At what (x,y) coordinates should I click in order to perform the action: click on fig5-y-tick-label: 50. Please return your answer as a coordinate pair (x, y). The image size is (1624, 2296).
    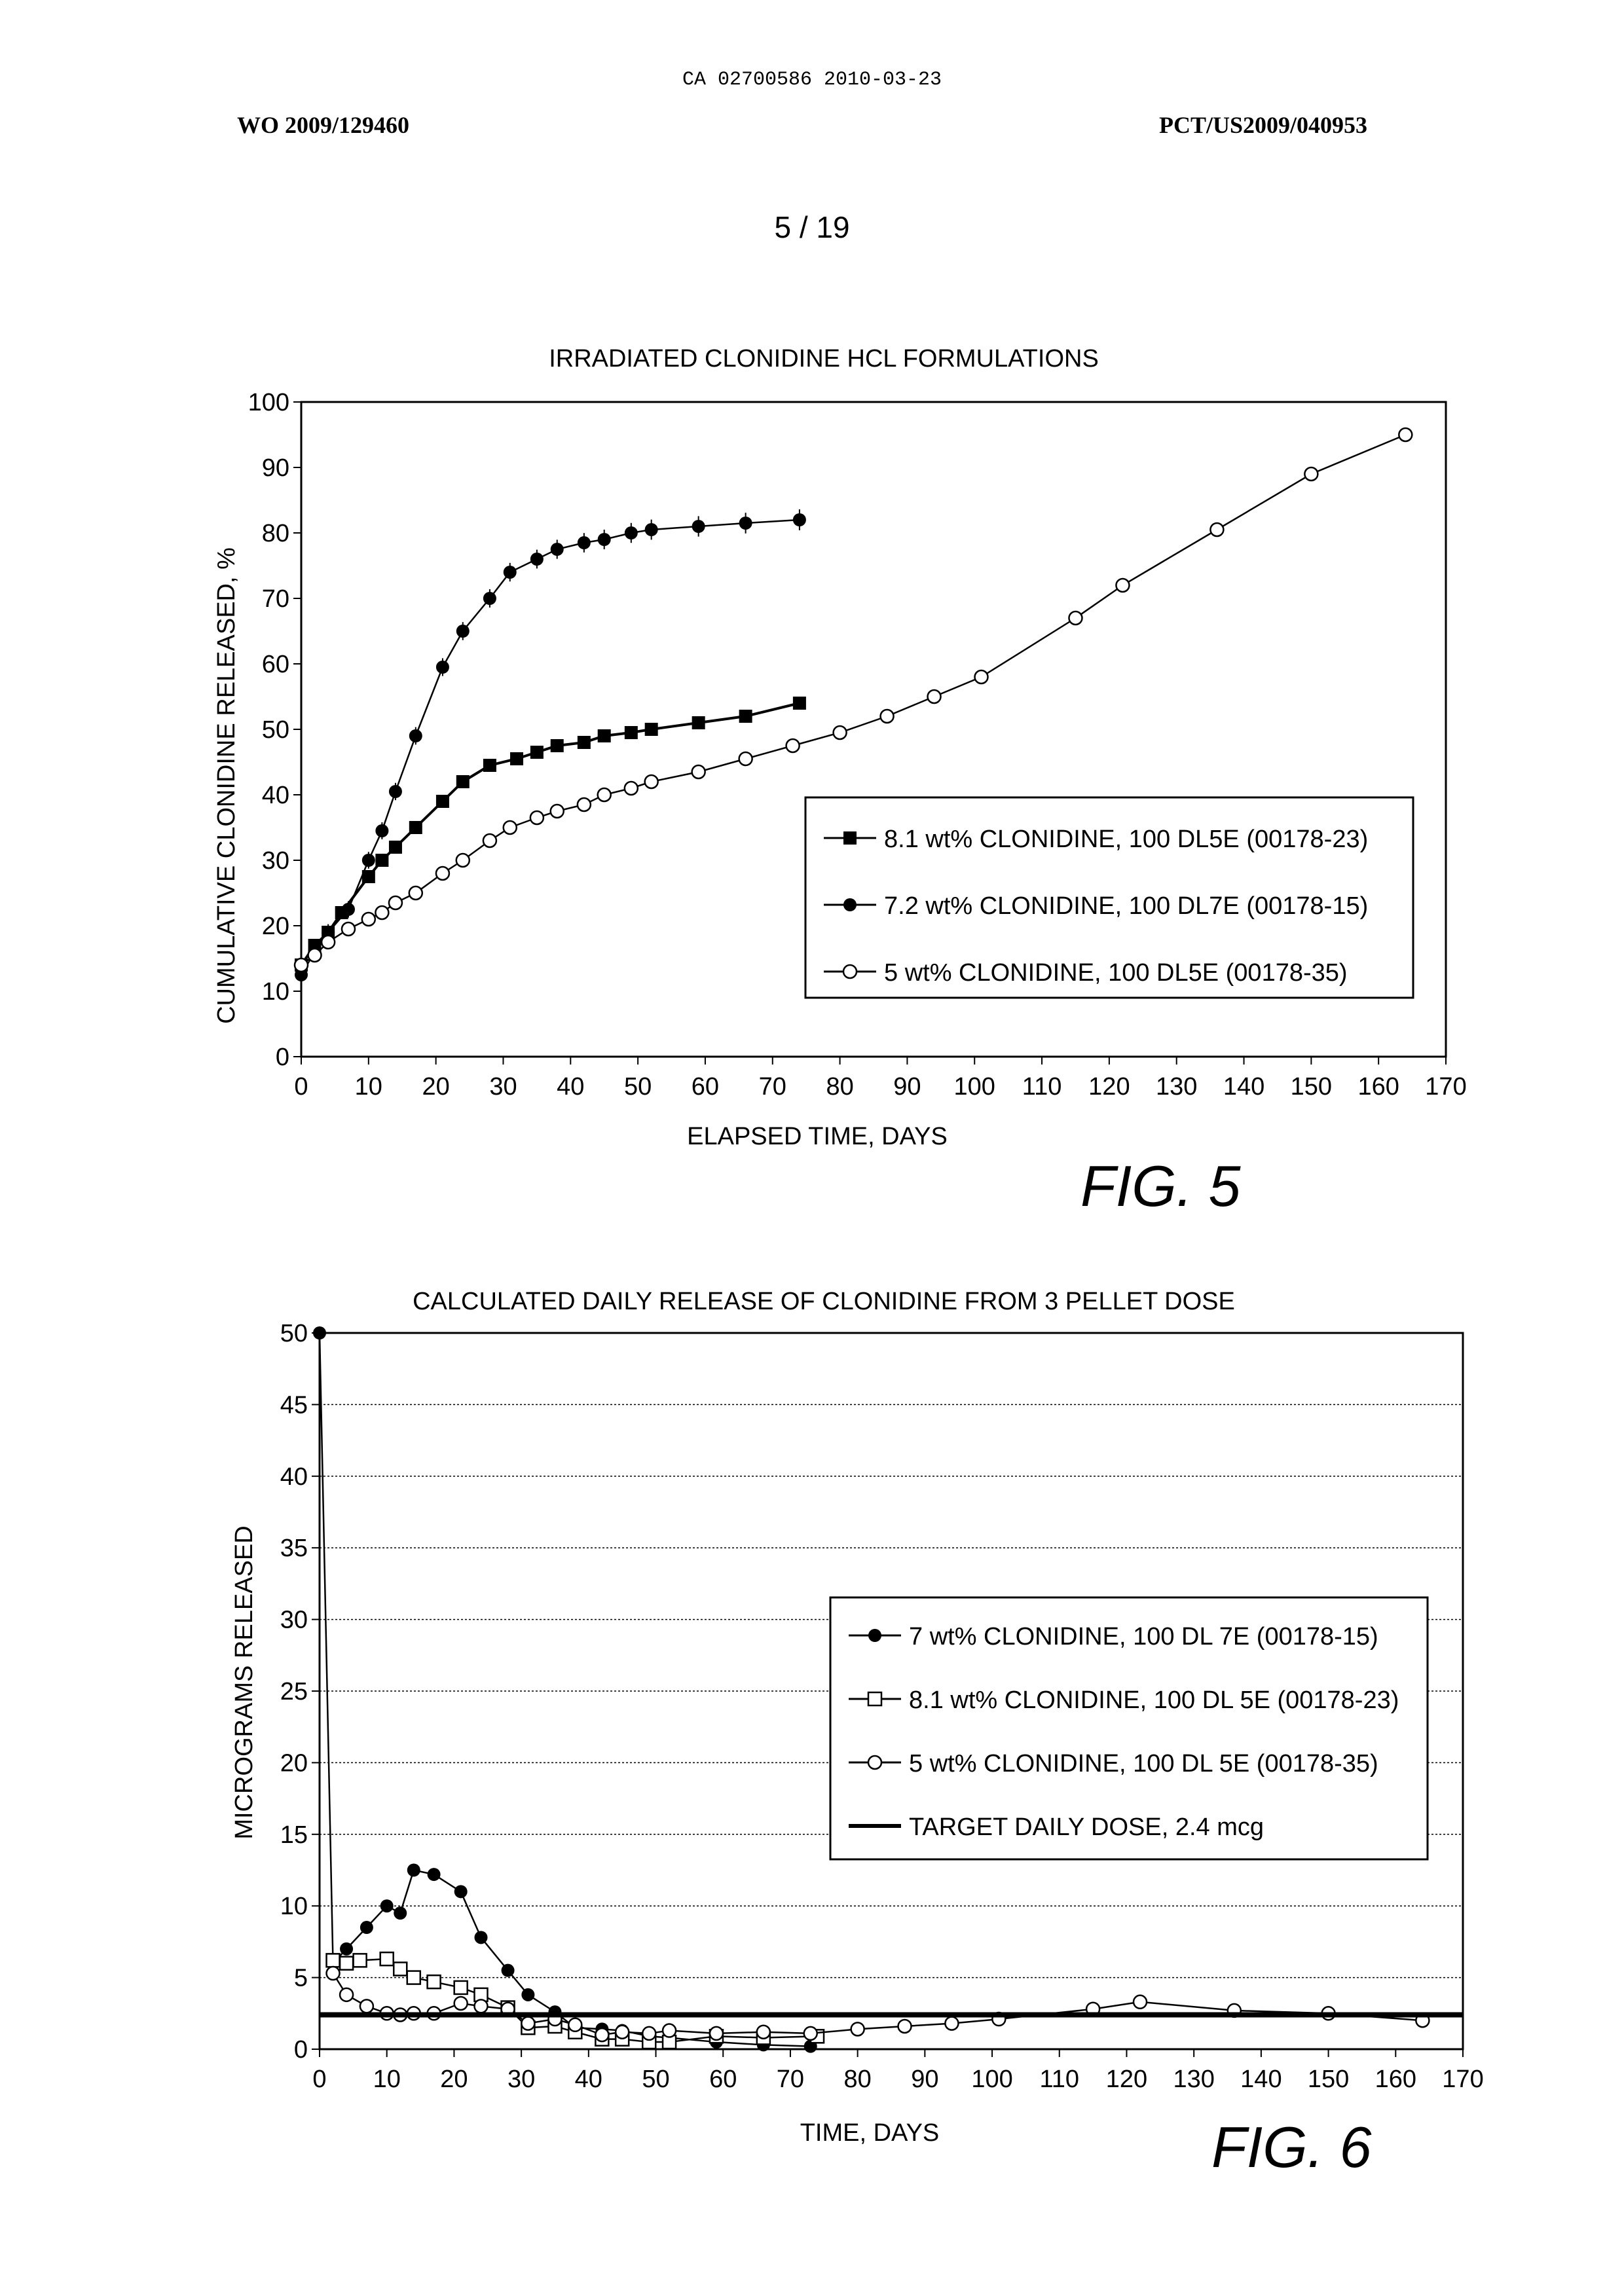
    Looking at the image, I should click on (275, 730).